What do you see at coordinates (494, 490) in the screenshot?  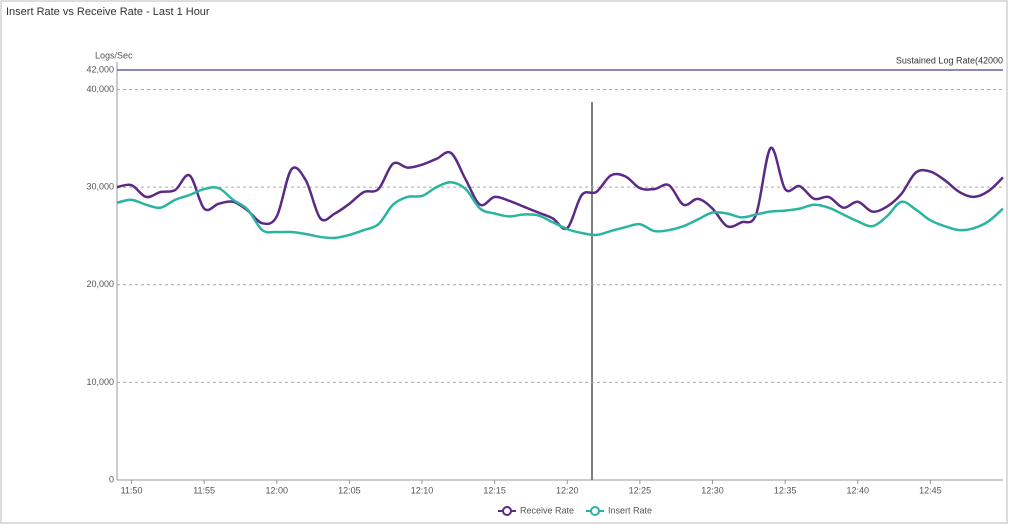 I see `x-tick-label: 12:15` at bounding box center [494, 490].